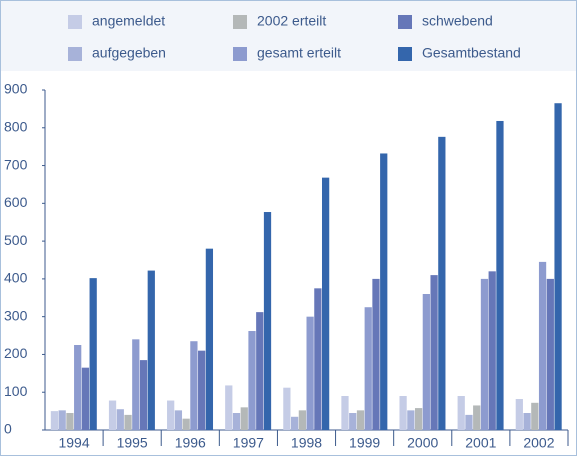  I want to click on legend-label: 2002 erteilt, so click(291, 21).